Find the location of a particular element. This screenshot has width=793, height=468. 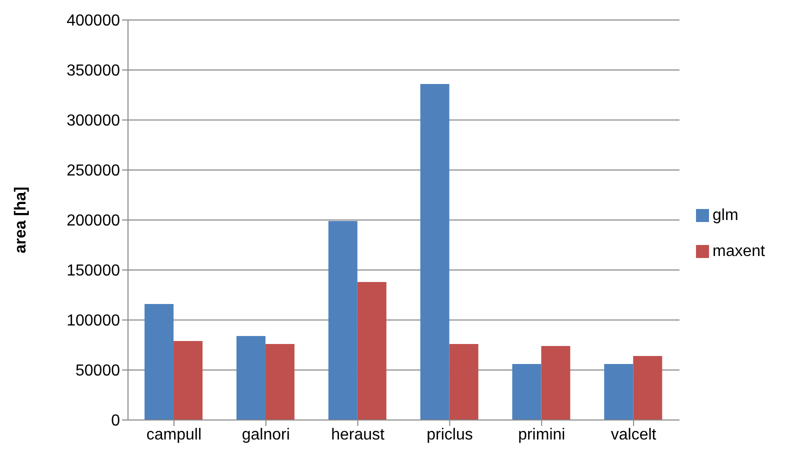

y-tick-label: 150000 is located at coordinates (93, 271).